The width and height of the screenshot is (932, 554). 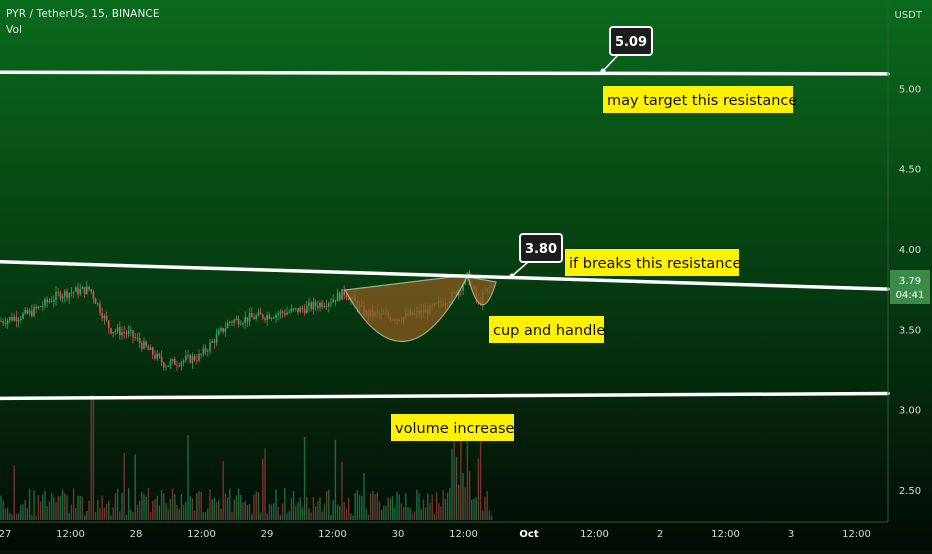 What do you see at coordinates (631, 41) in the screenshot?
I see `target-price-label-box` at bounding box center [631, 41].